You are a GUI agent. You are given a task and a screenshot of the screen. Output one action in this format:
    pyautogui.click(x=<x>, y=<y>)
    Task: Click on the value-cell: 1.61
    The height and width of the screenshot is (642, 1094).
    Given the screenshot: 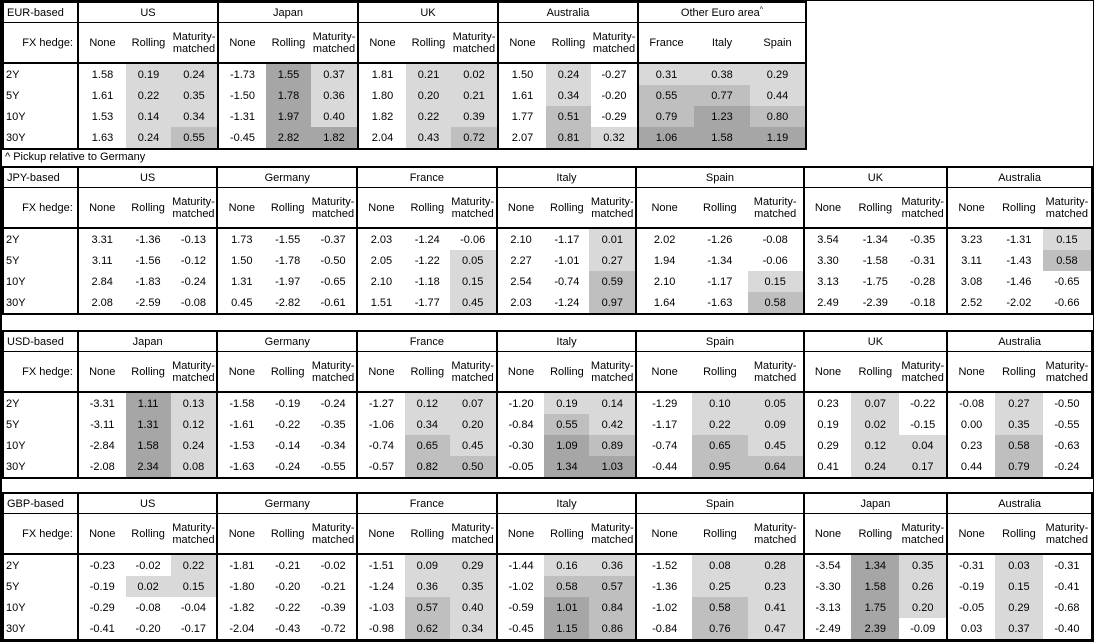 What is the action you would take?
    pyautogui.click(x=101, y=95)
    